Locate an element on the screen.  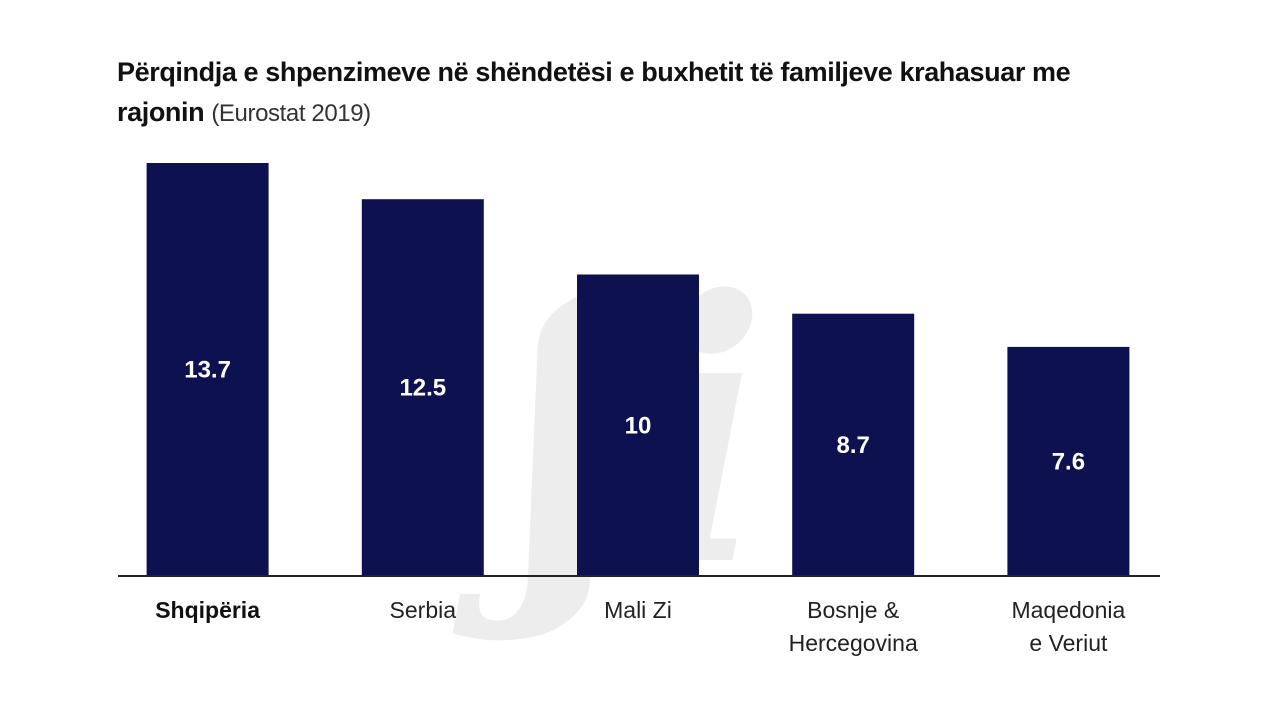
category-label-line: Mali Zi is located at coordinates (638, 610).